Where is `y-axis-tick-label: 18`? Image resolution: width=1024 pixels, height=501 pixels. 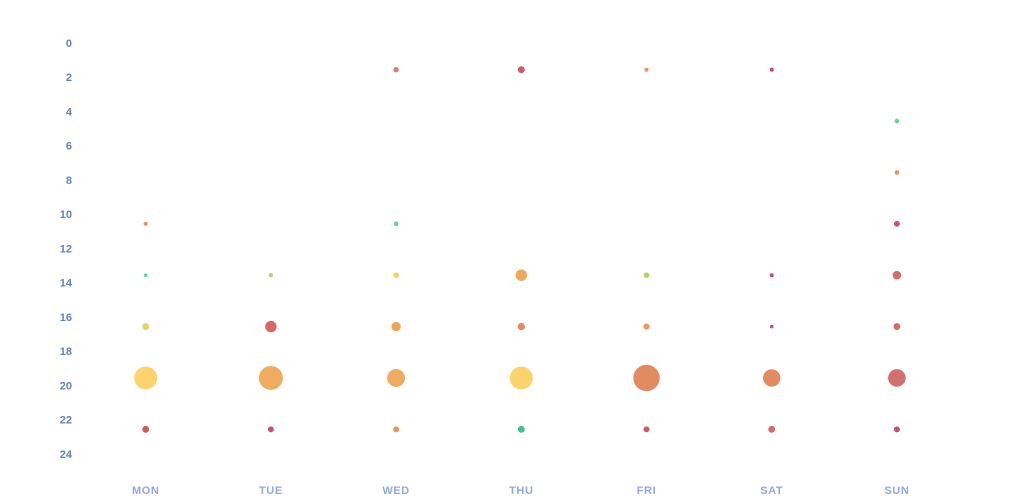 y-axis-tick-label: 18 is located at coordinates (66, 352).